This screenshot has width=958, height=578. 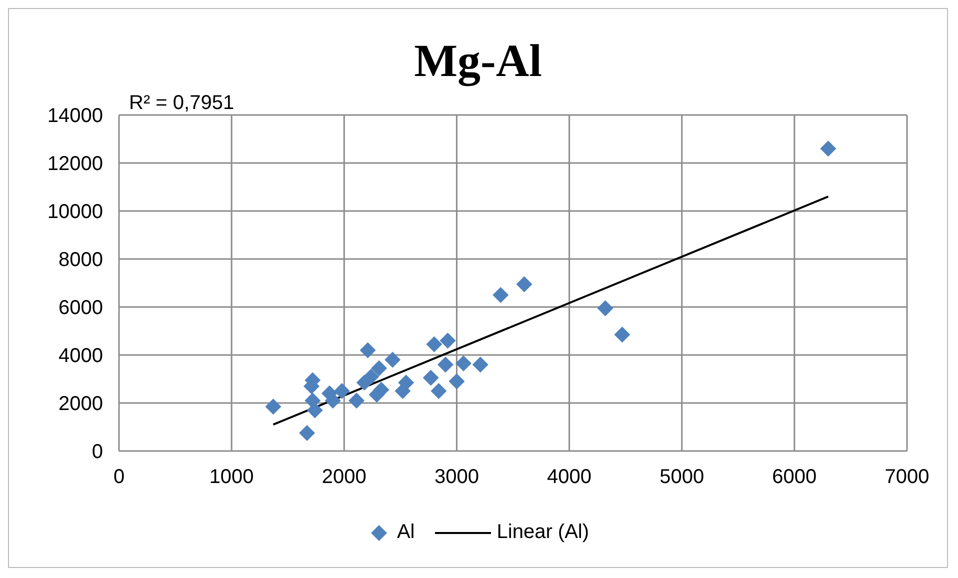 What do you see at coordinates (119, 477) in the screenshot?
I see `x-tick-label: 0` at bounding box center [119, 477].